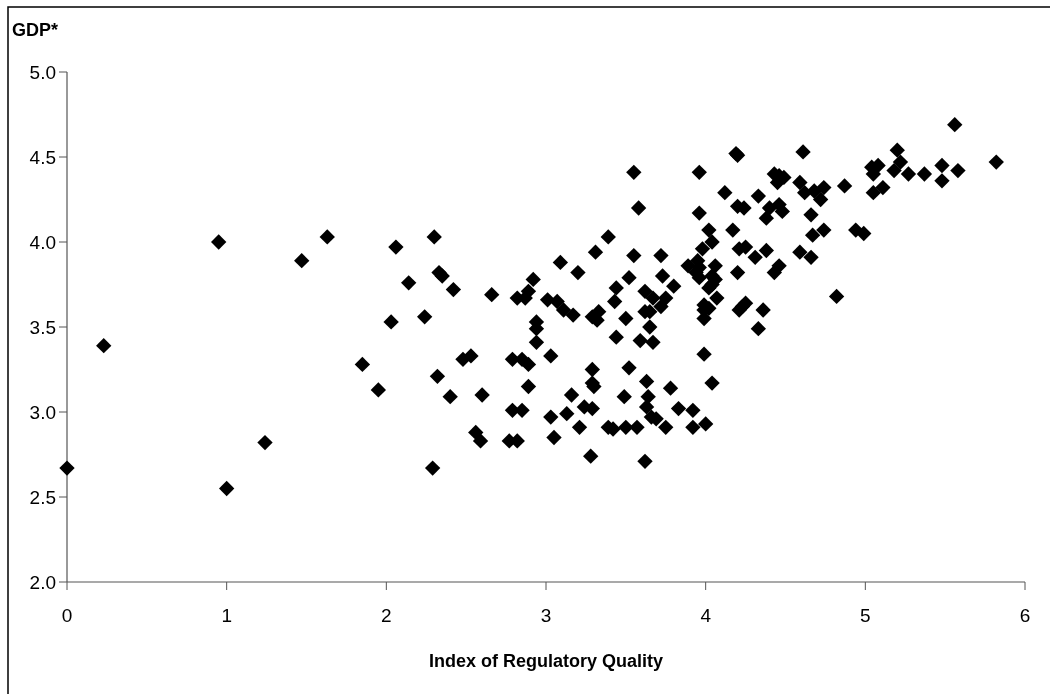  Describe the element at coordinates (42, 157) in the screenshot. I see `y-tick-label: 4.5` at that location.